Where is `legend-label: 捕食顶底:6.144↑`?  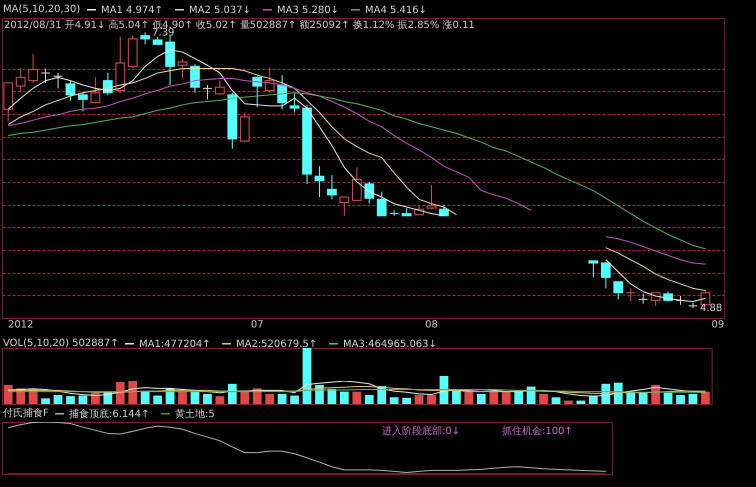
legend-label: 捕食顶底:6.144↑ is located at coordinates (109, 414).